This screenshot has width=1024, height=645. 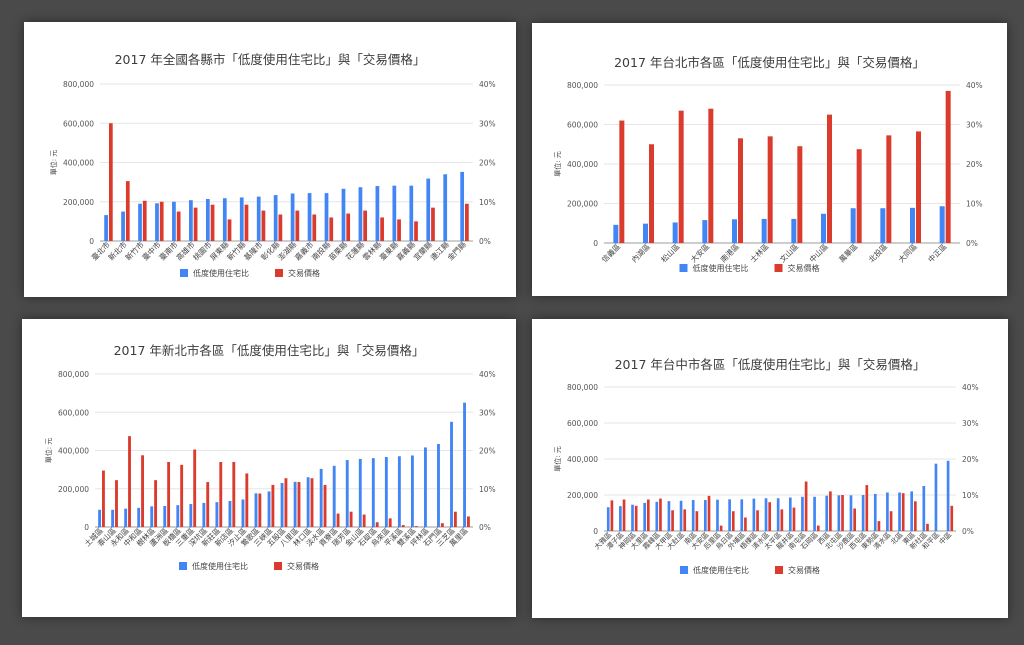 I want to click on y2-tick-label: 10%, so click(x=970, y=495).